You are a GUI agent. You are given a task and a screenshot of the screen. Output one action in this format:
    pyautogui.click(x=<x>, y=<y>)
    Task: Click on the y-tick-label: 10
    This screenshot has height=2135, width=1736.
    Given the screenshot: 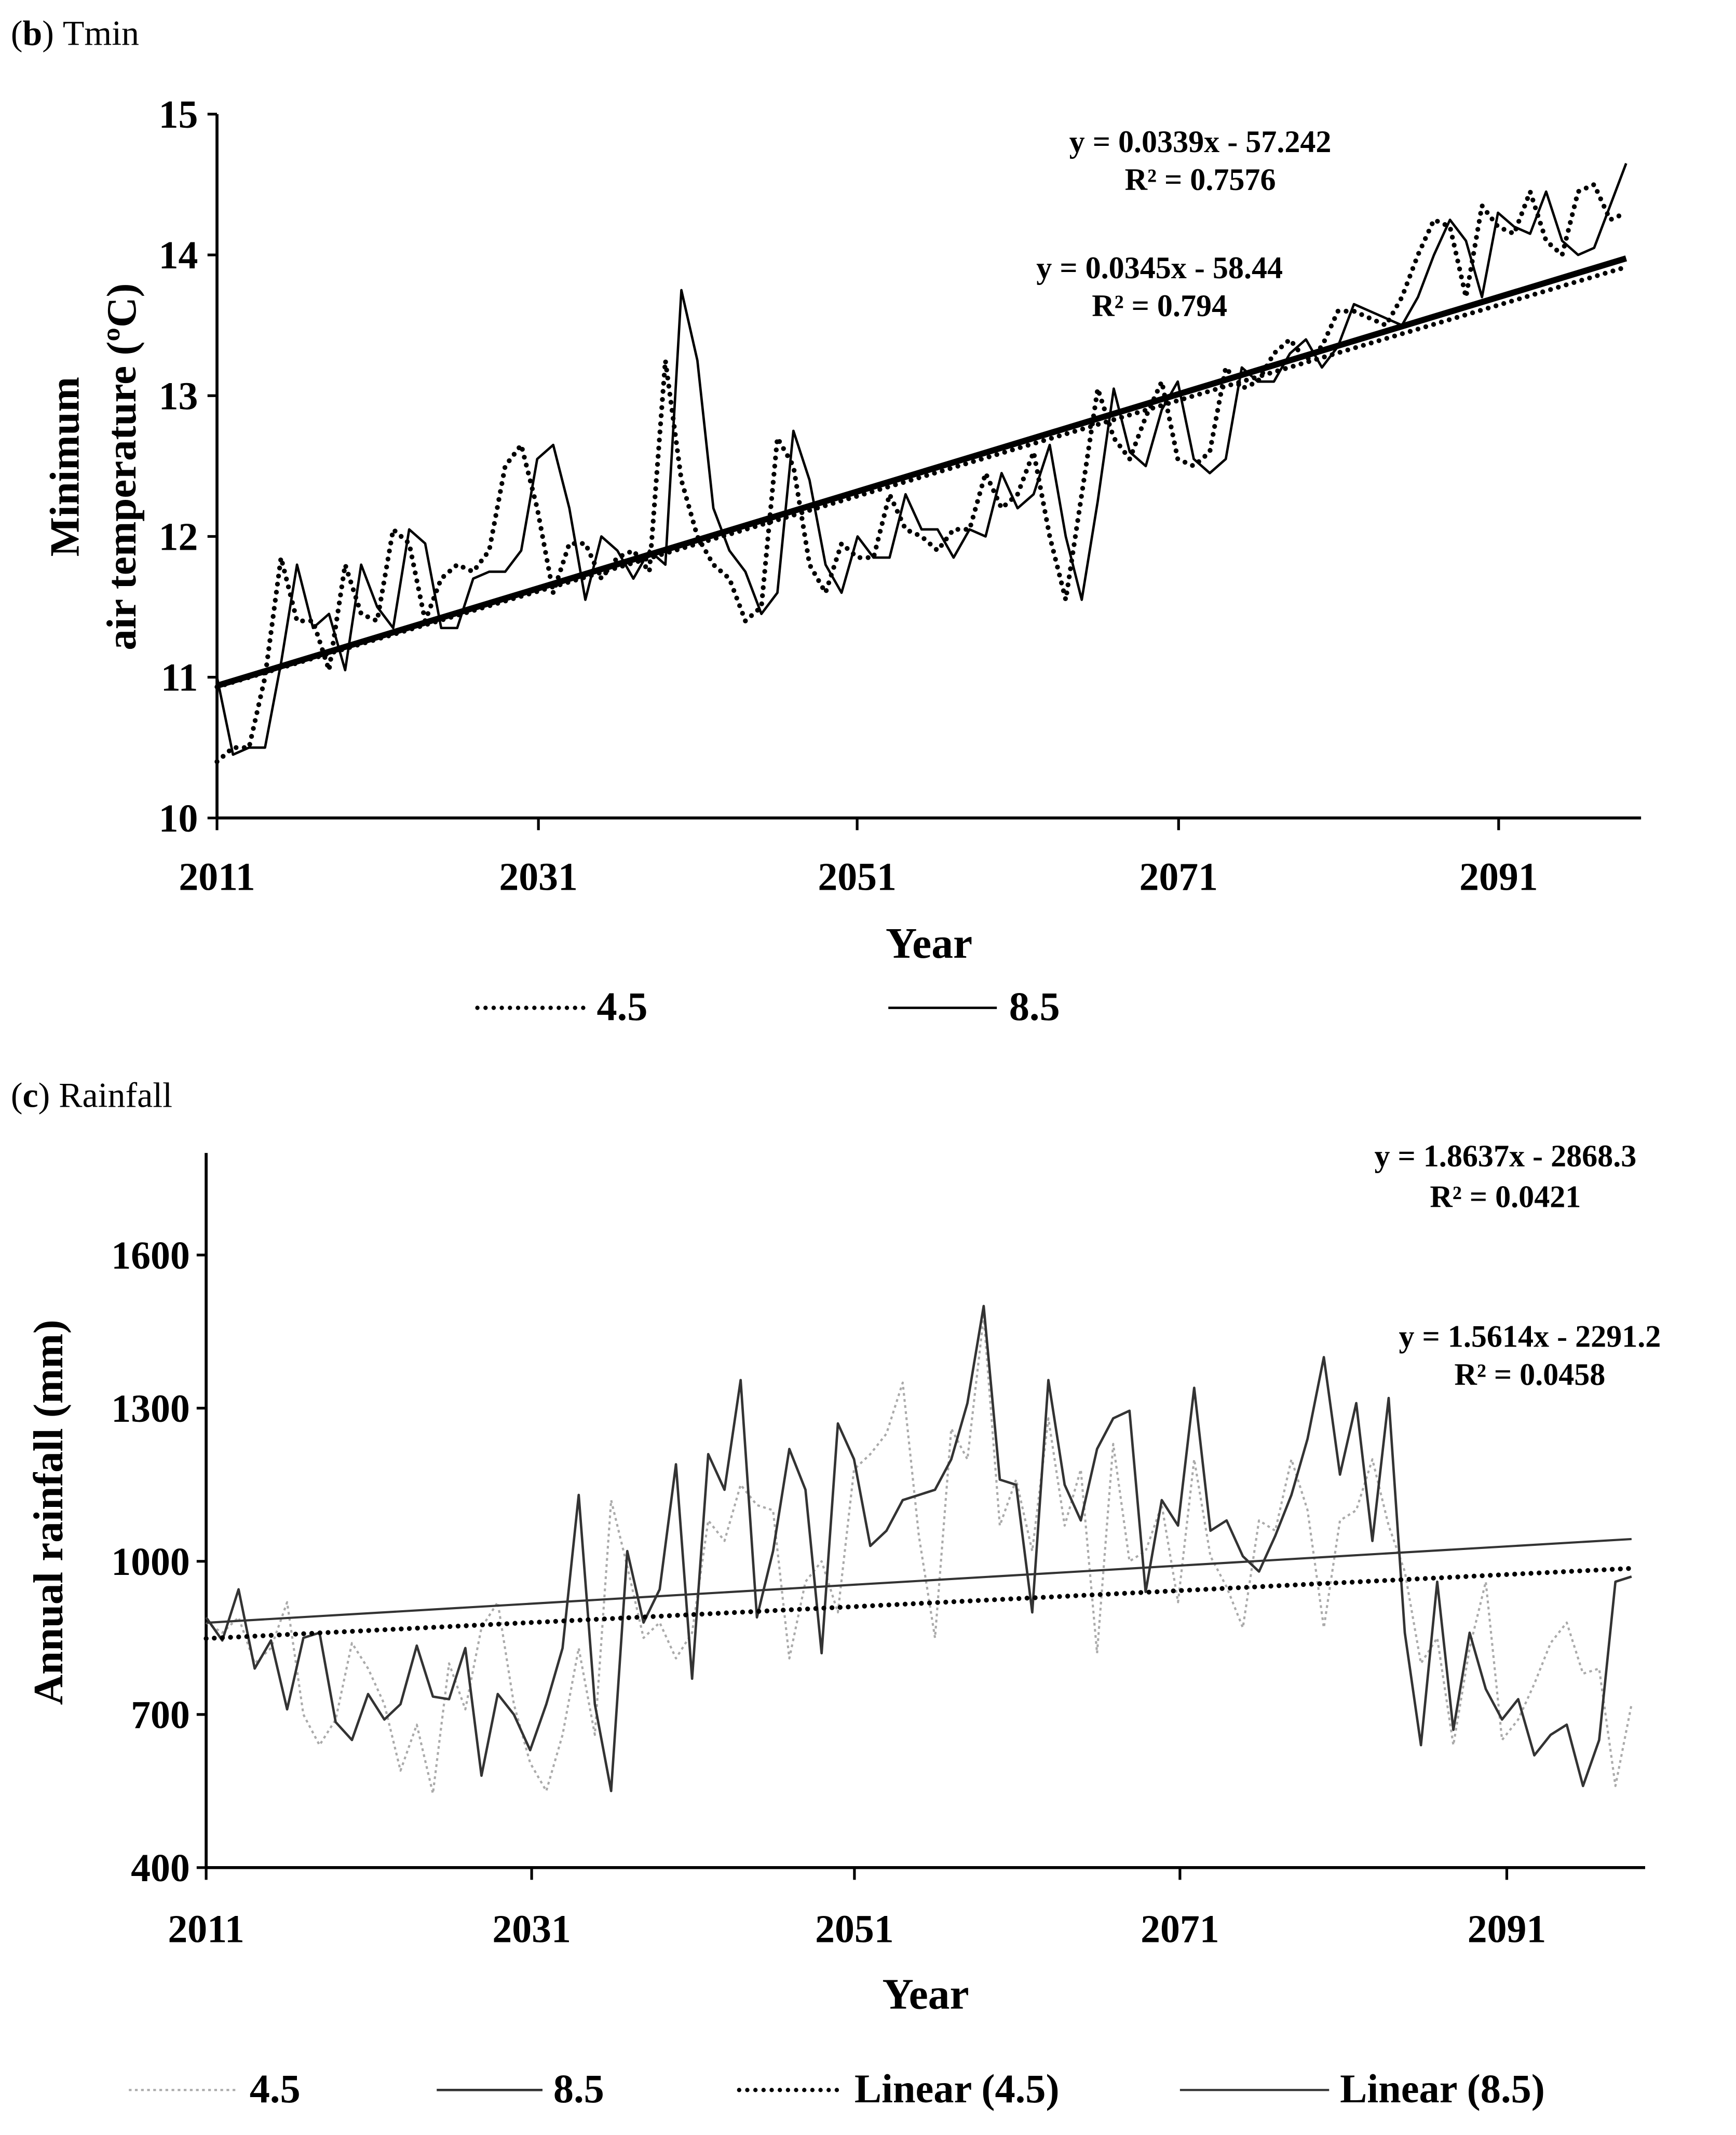 What is the action you would take?
    pyautogui.click(x=178, y=818)
    